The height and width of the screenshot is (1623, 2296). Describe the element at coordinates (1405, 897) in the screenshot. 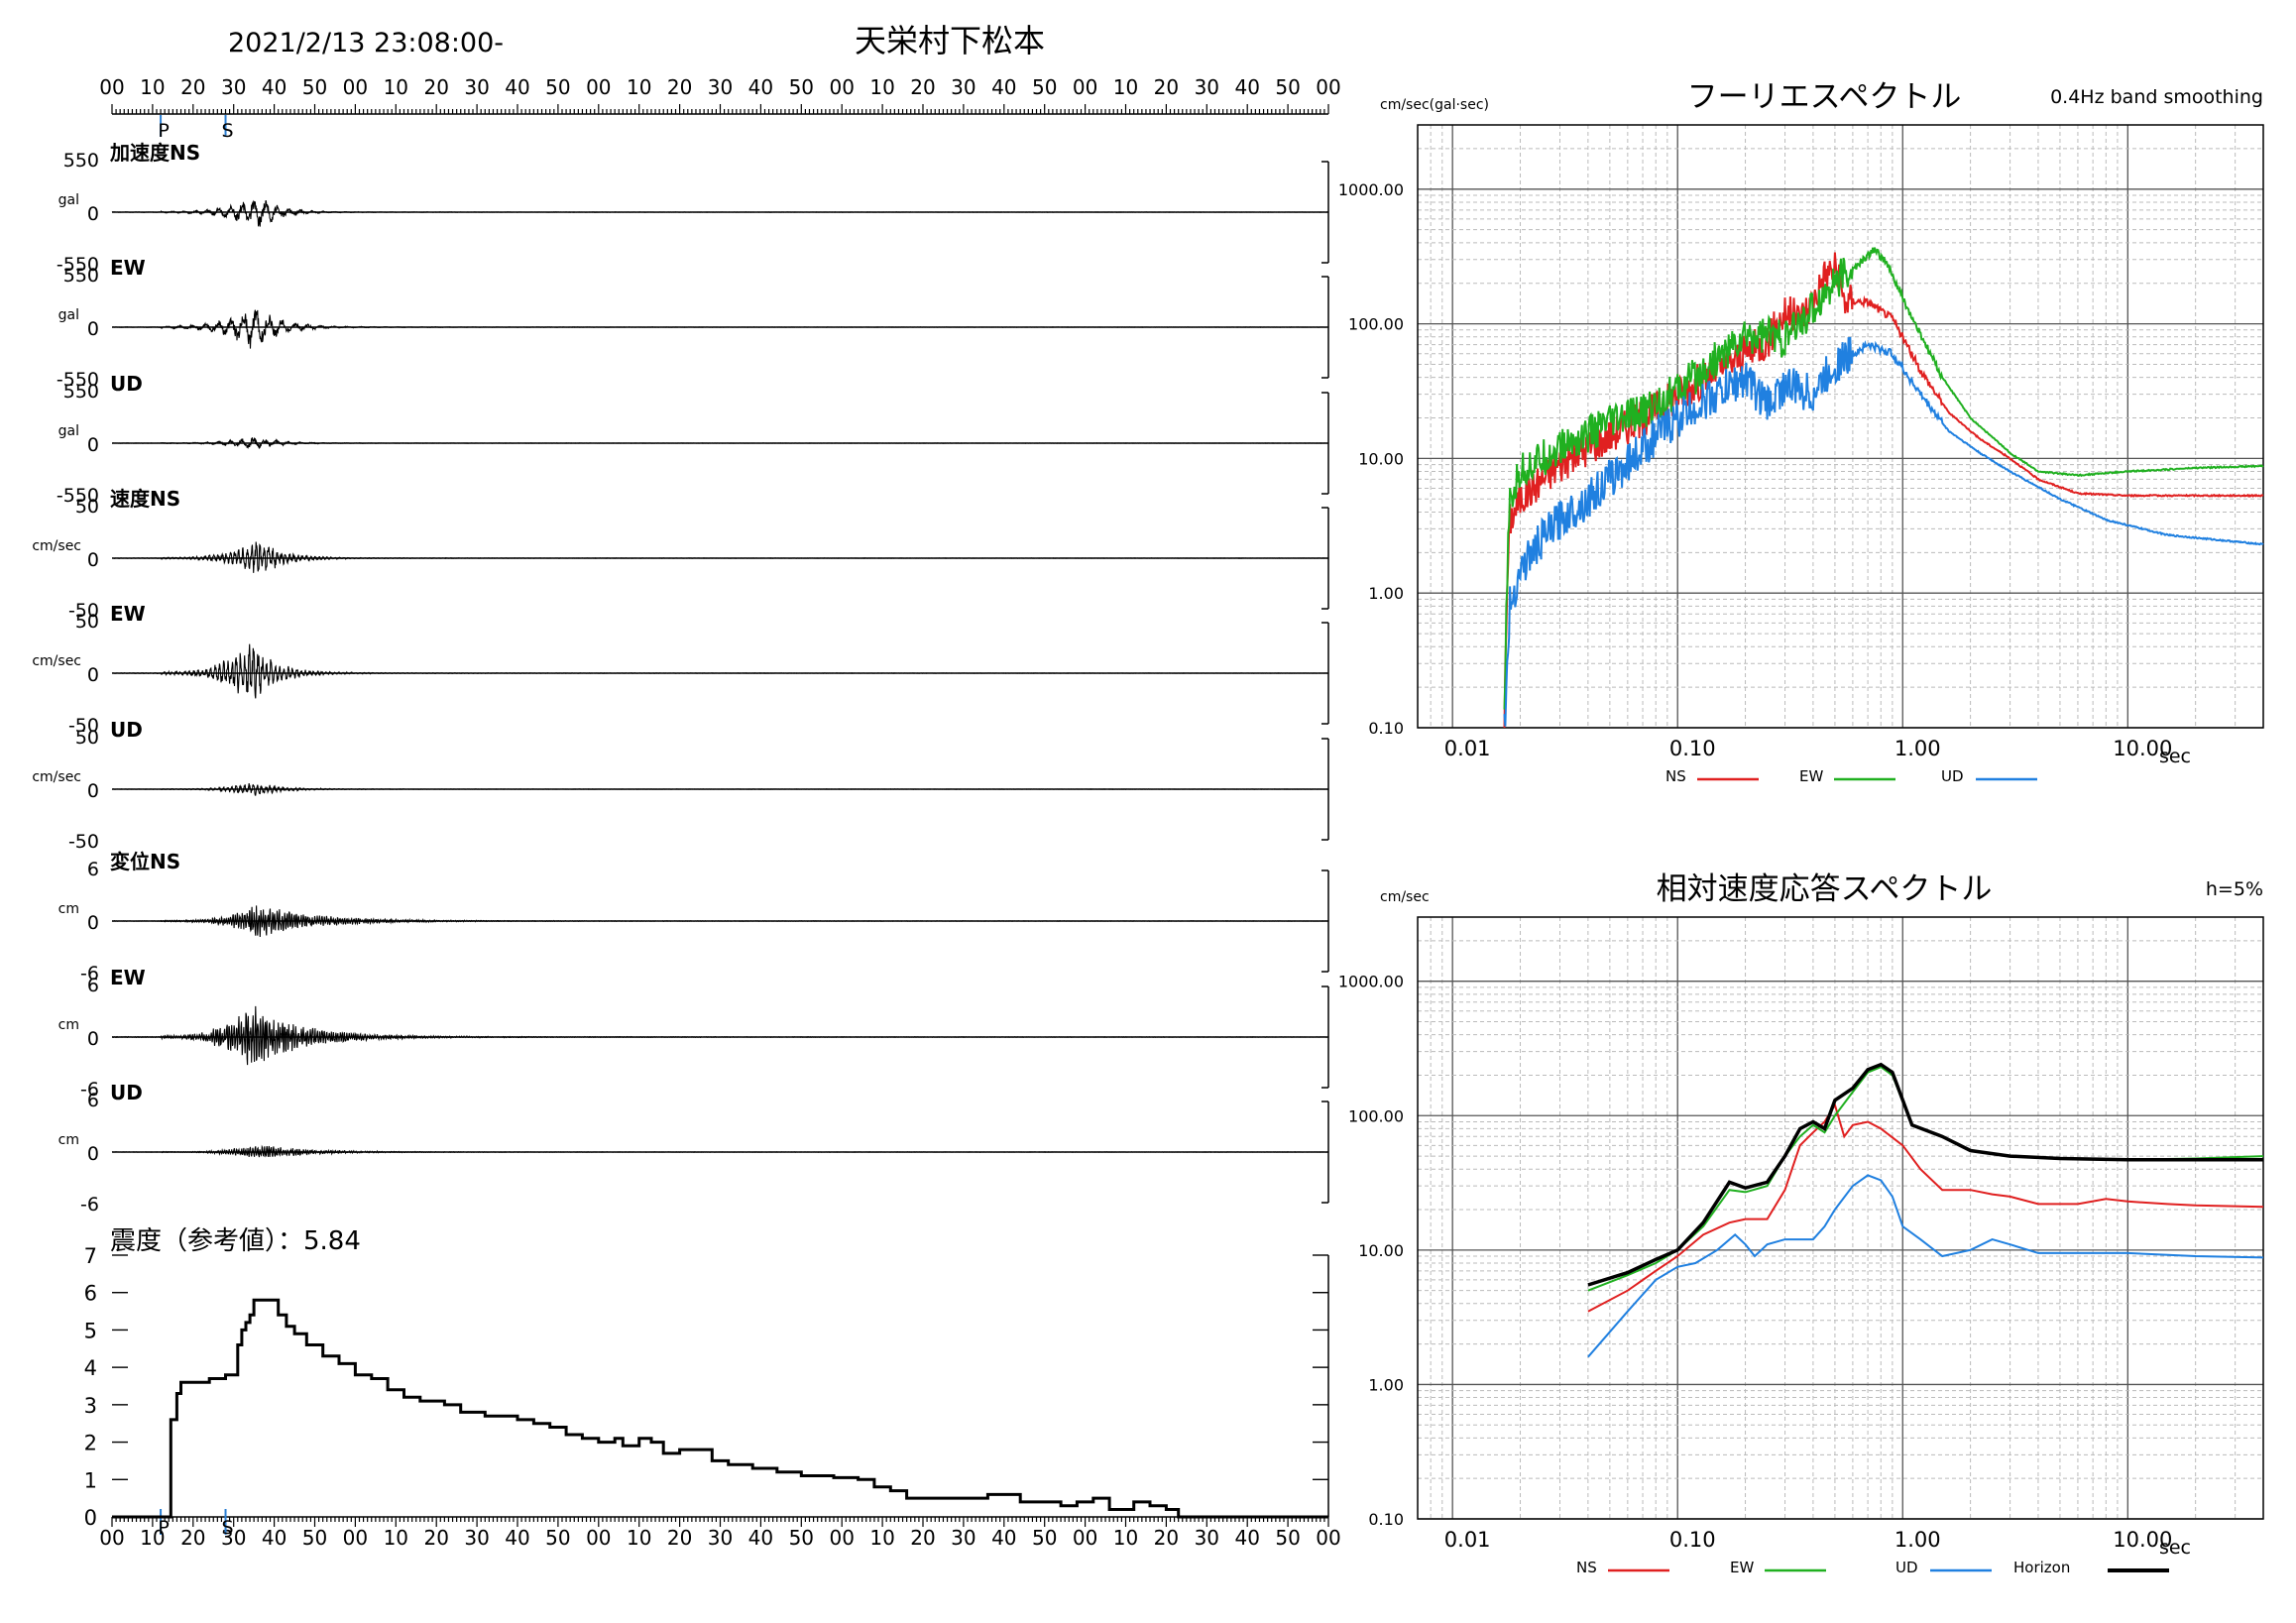

I see `y-unit-label: cm/sec` at that location.